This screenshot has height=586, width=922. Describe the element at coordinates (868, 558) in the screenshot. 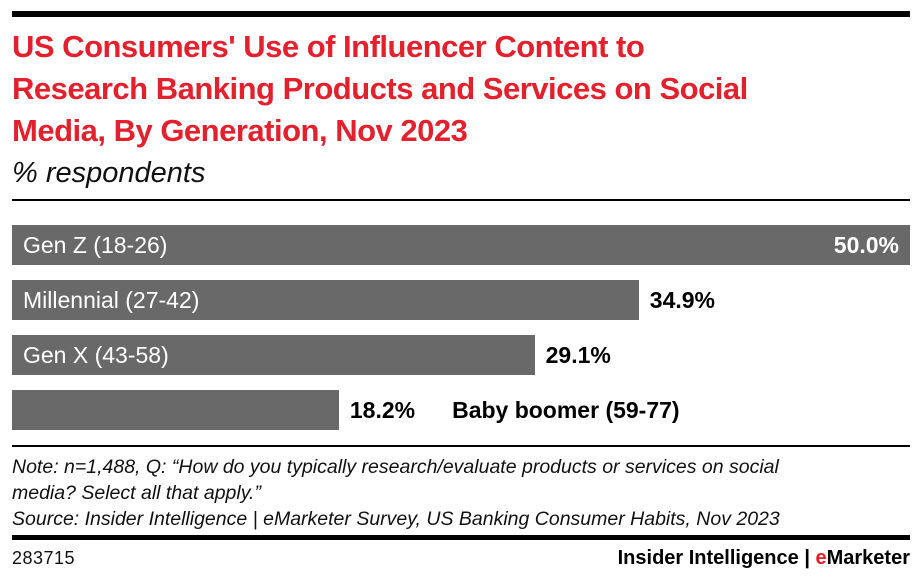

I see `brand-rest: Marketer` at that location.